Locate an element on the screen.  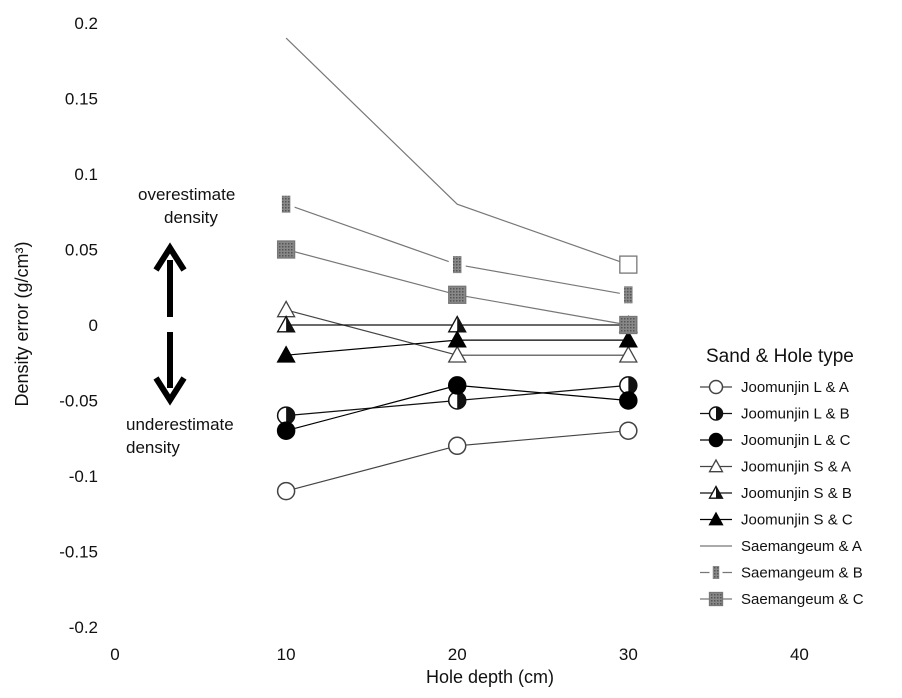
legend-marker-joomunjin-s-b-half is located at coordinates (719, 492).